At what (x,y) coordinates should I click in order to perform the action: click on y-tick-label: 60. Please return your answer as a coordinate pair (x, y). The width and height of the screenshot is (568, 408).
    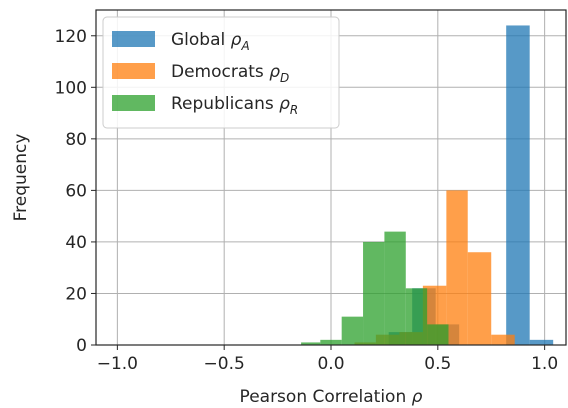
    Looking at the image, I should click on (76, 191).